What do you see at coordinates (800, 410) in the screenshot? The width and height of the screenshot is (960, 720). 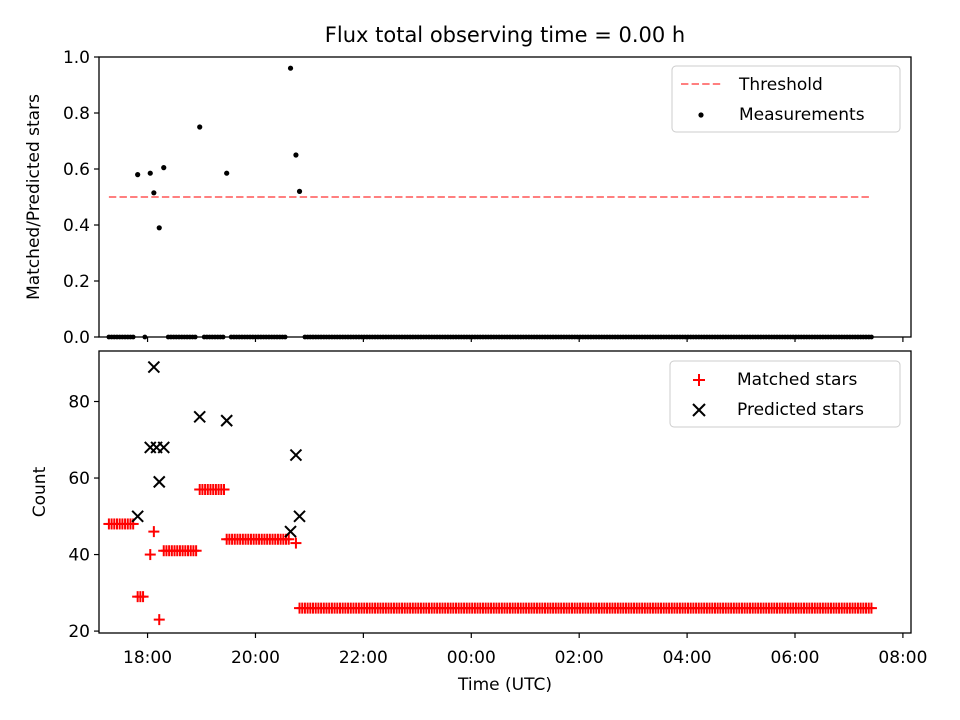 I see `legend-predicted-label: Predicted stars` at bounding box center [800, 410].